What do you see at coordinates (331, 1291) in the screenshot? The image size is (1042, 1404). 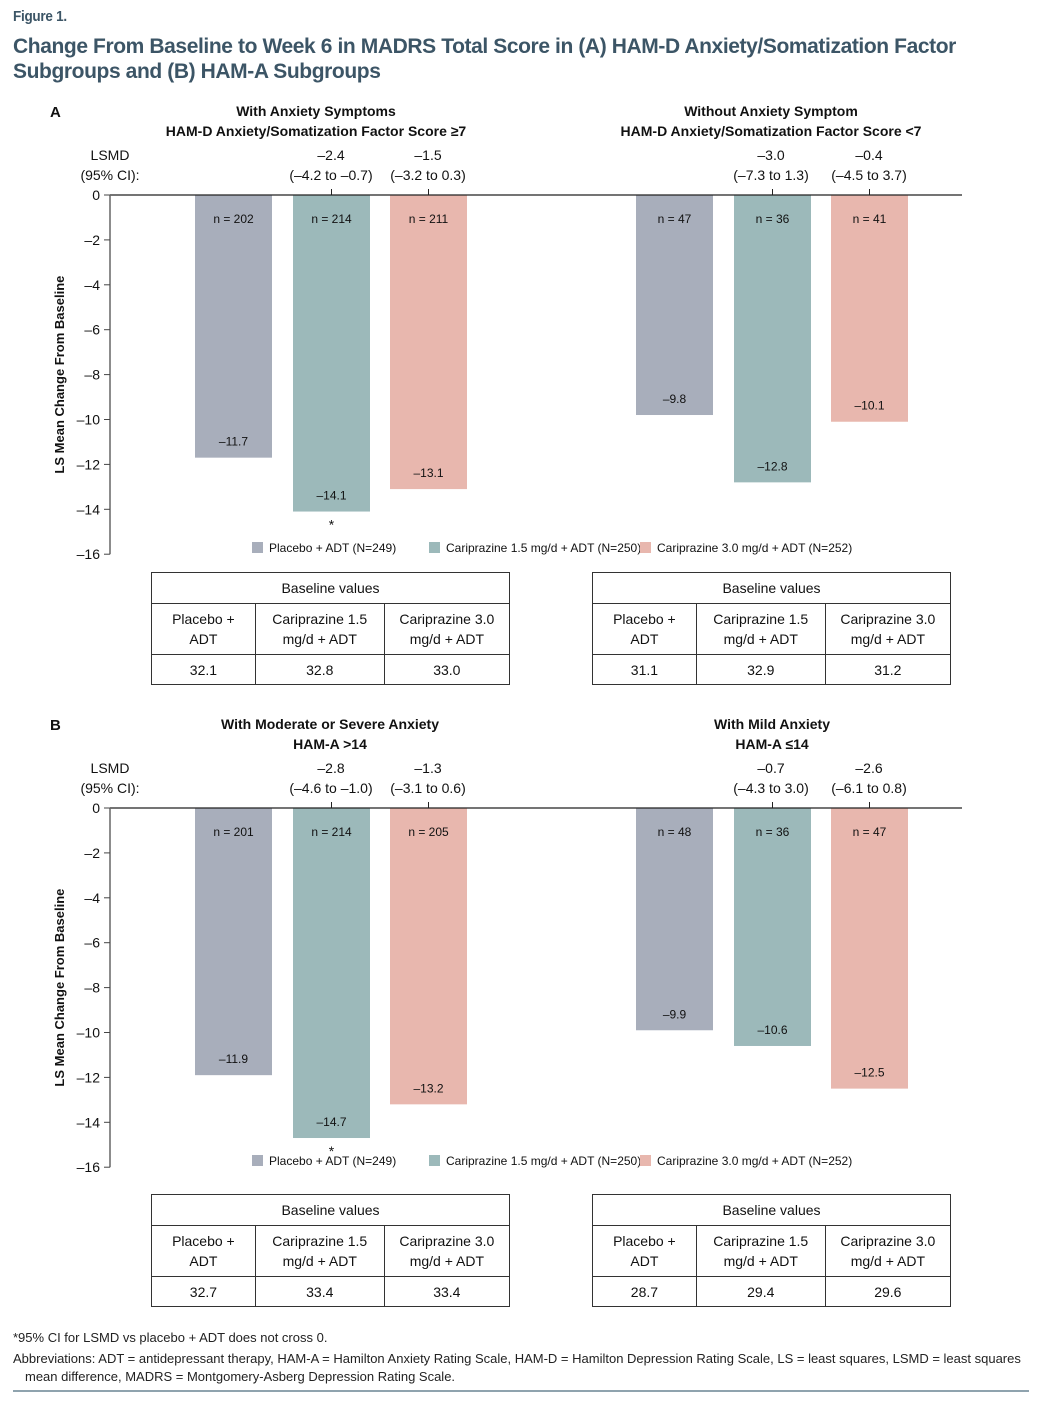 I see `table-row: 32.7 33.4 33.4` at bounding box center [331, 1291].